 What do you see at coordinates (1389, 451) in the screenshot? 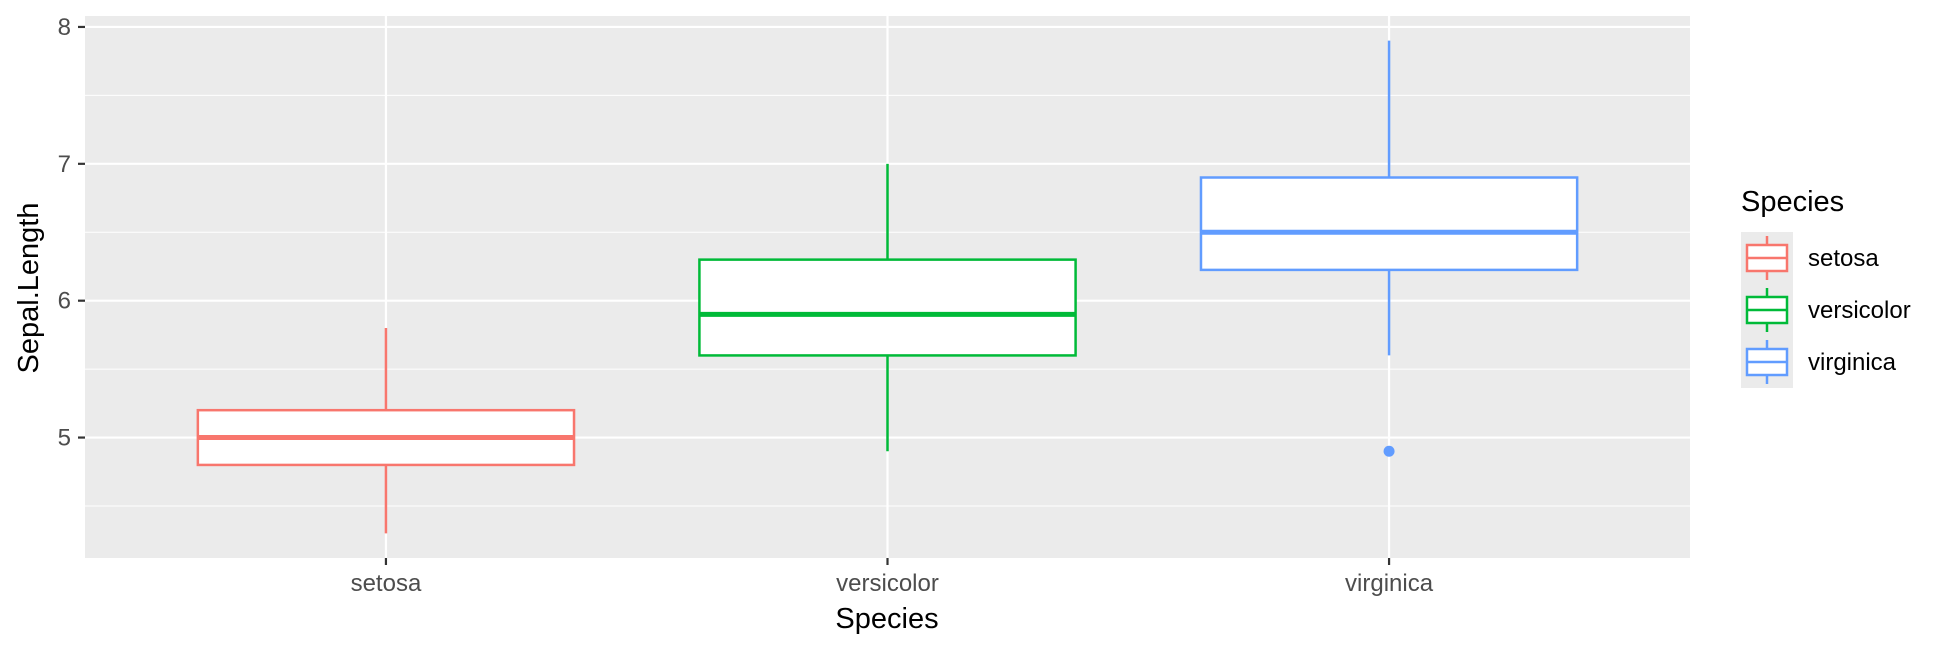
I see `outlier-point` at bounding box center [1389, 451].